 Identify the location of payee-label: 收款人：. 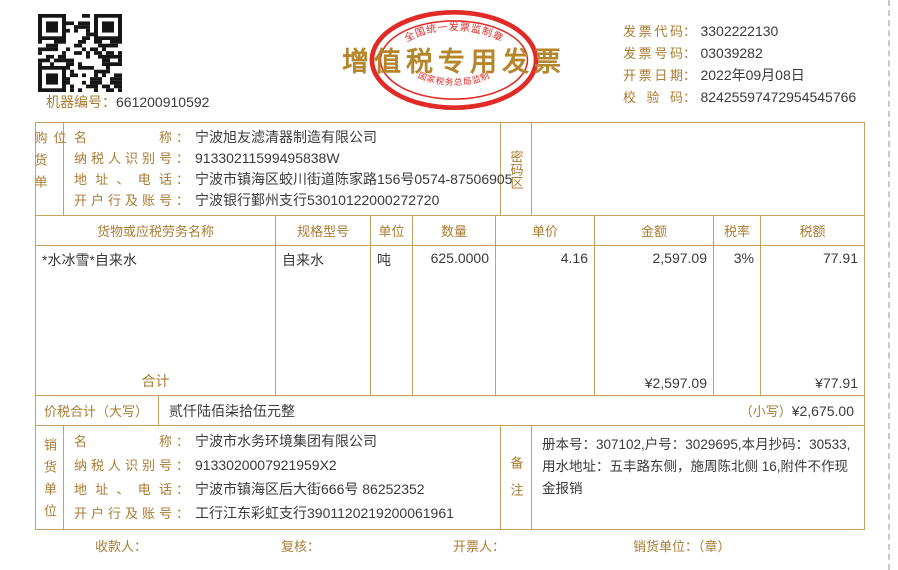
(121, 546).